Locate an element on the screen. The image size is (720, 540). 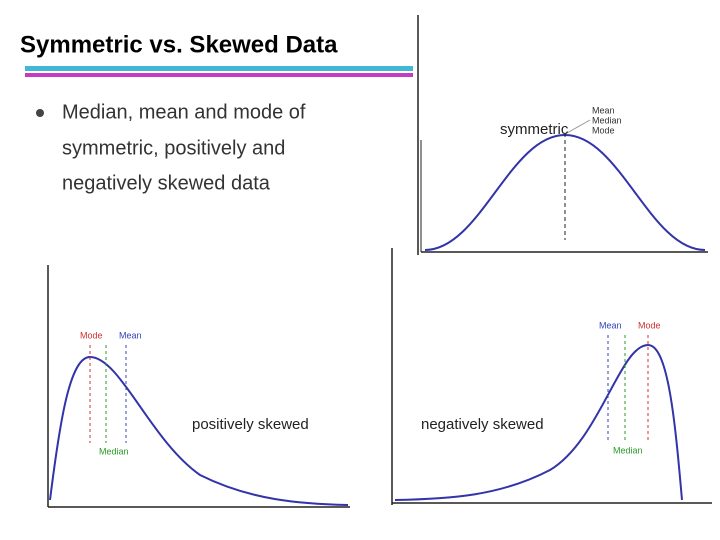
bullet-text: Median, mean and mode of is located at coordinates (184, 112).